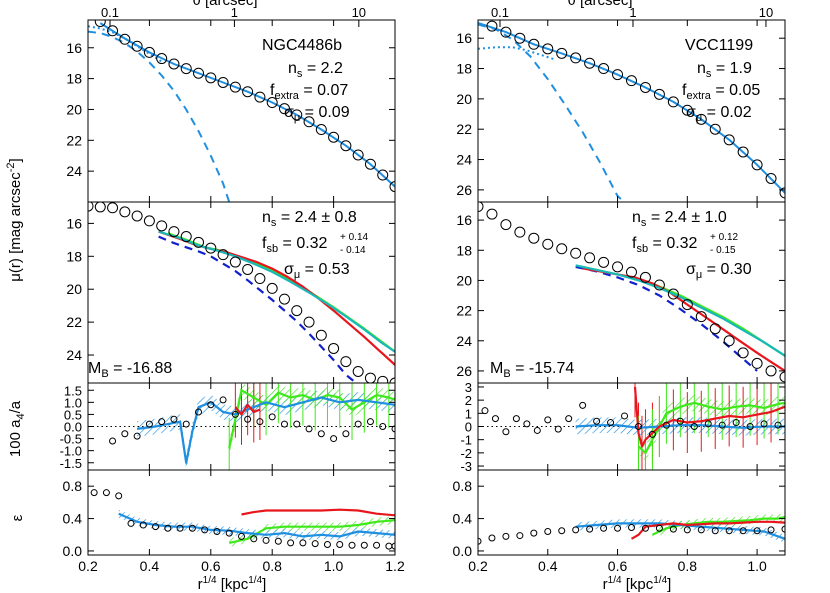 Image resolution: width=830 pixels, height=593 pixels. What do you see at coordinates (265, 430) in the screenshot?
I see `series-line-blue` at bounding box center [265, 430].